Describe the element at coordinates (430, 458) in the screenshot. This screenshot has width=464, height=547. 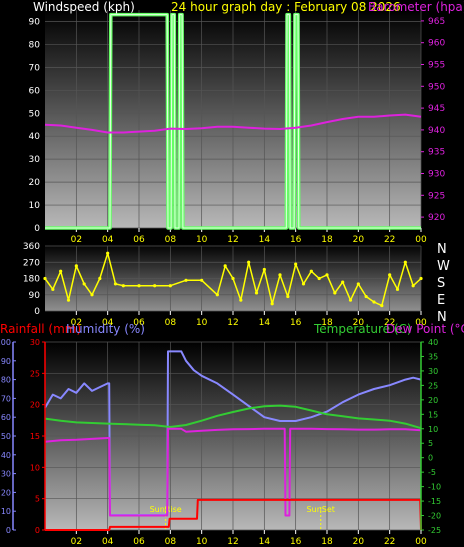
I see `temperature-tick-label: 0` at that location.